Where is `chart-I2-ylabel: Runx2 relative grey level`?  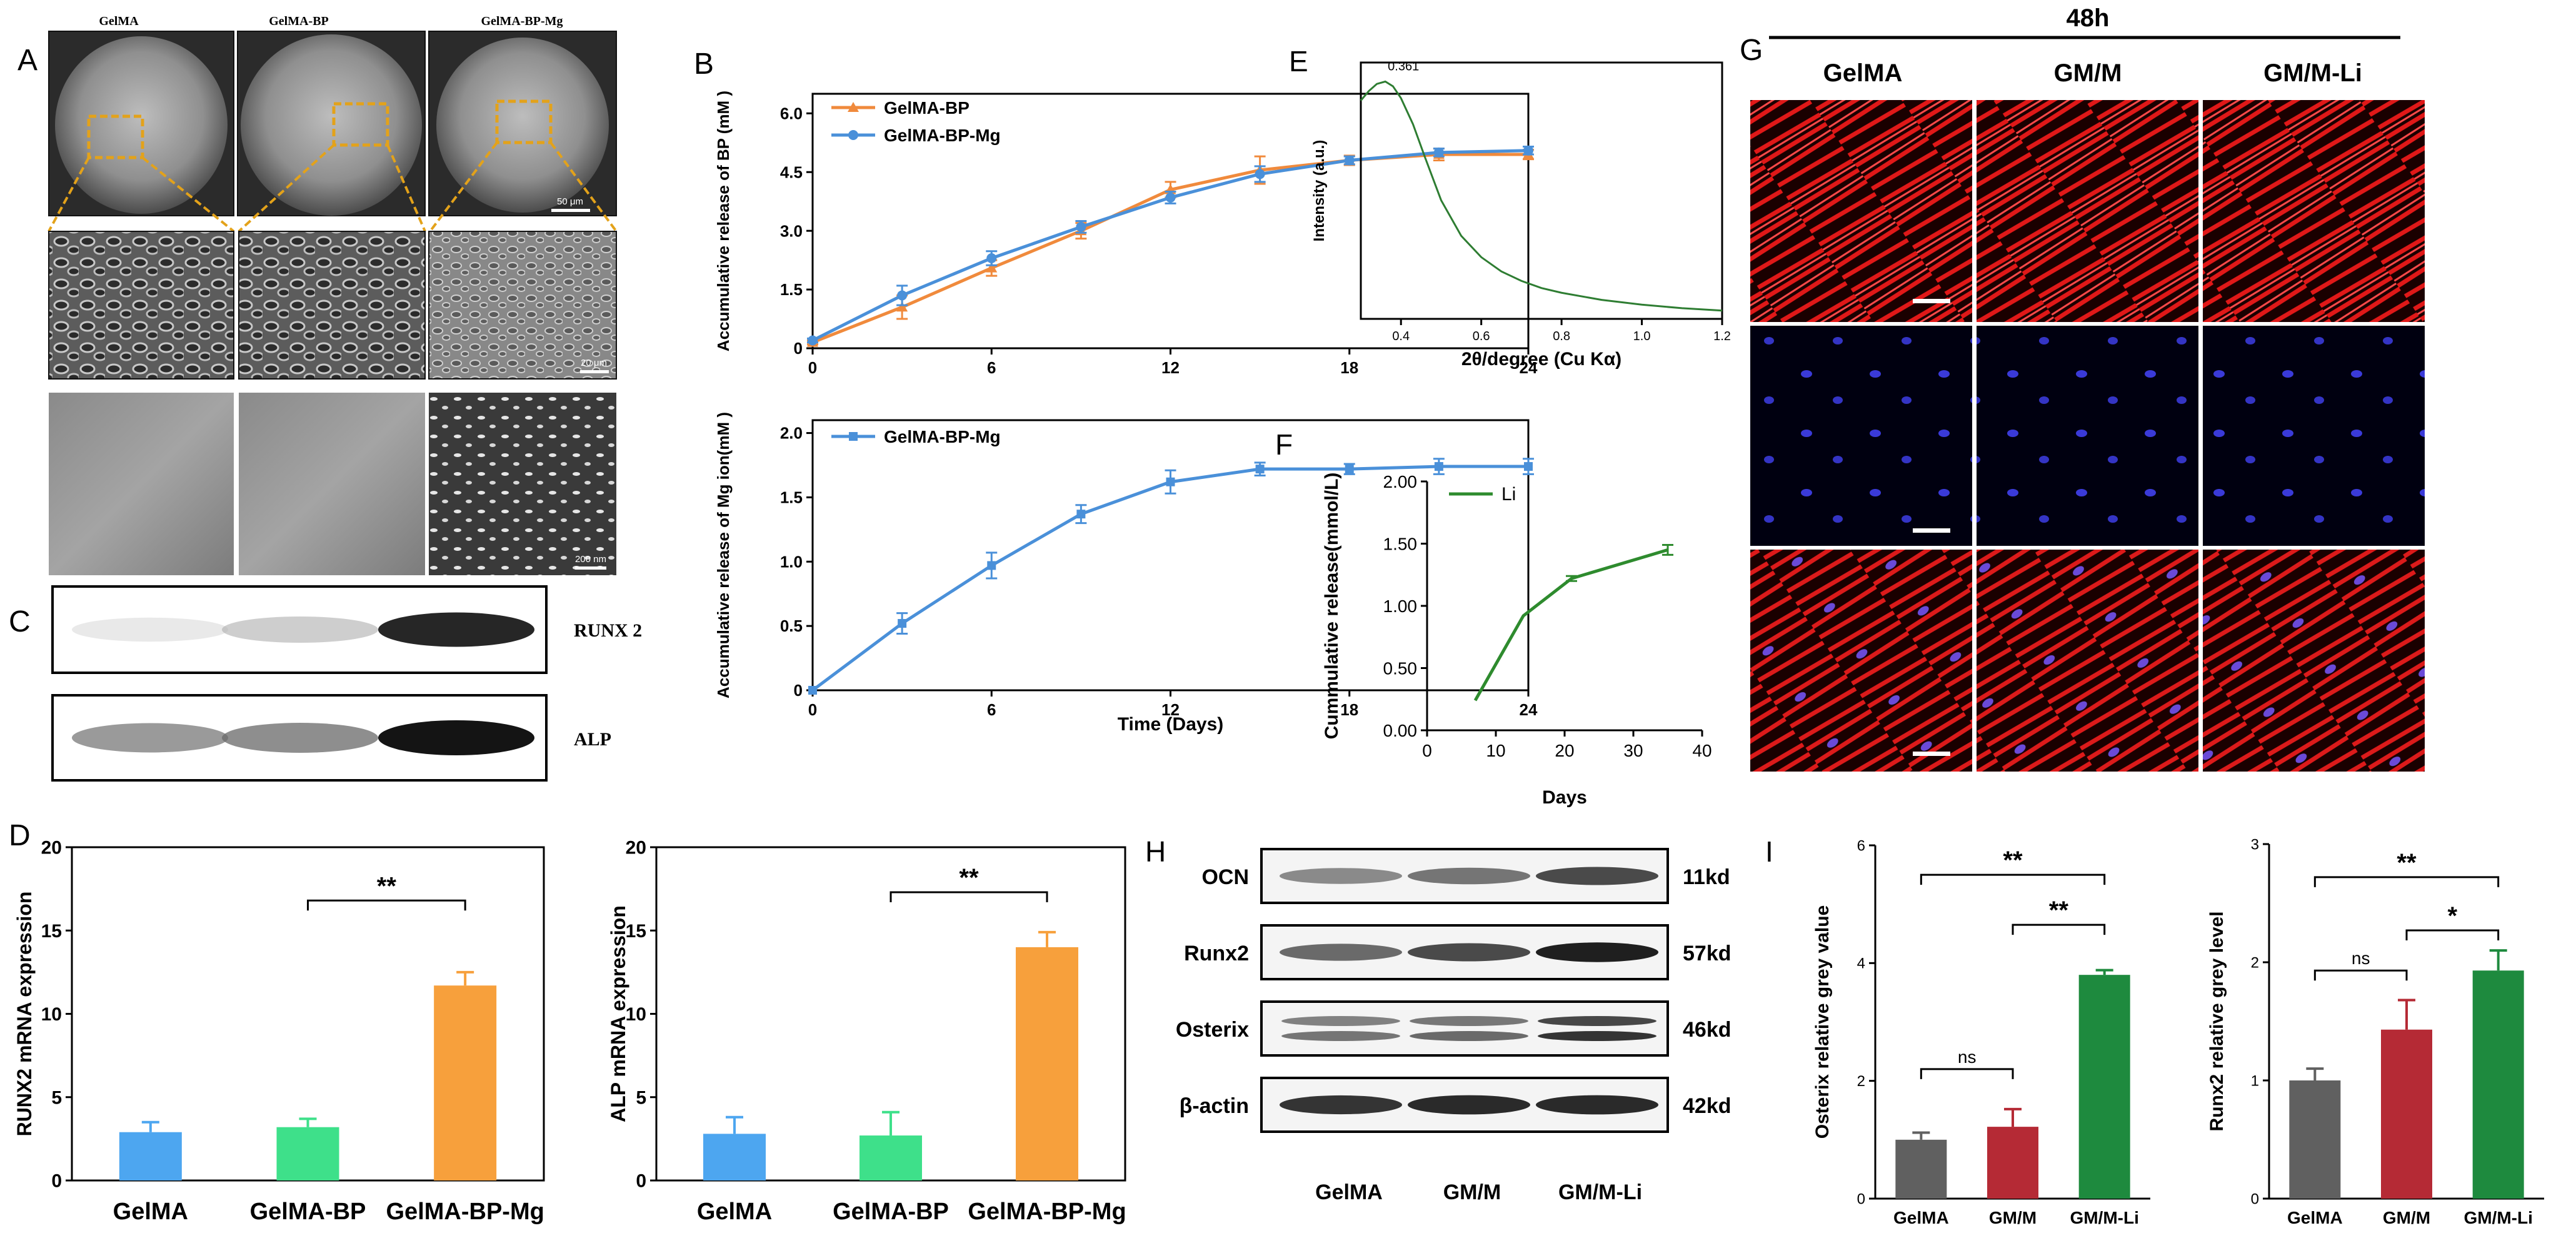 chart-I2-ylabel: Runx2 relative grey level is located at coordinates (2217, 1022).